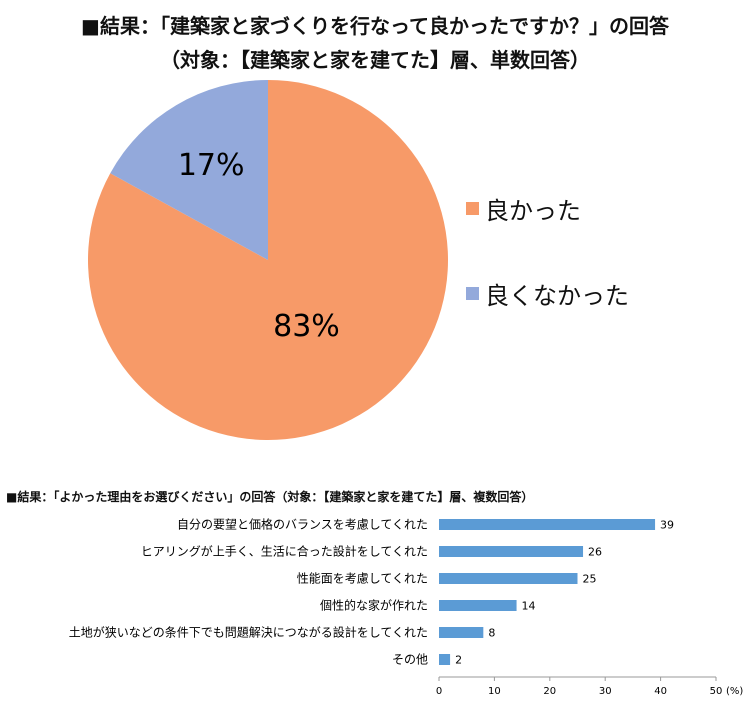  Describe the element at coordinates (716, 691) in the screenshot. I see `x-tick-label: 50` at that location.